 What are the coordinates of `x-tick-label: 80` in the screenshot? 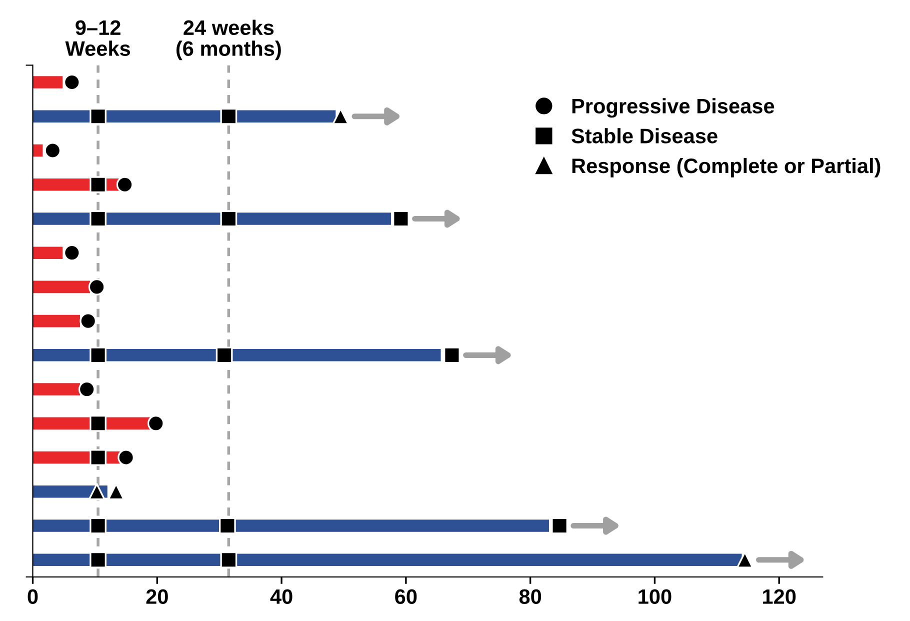 It's located at (530, 596).